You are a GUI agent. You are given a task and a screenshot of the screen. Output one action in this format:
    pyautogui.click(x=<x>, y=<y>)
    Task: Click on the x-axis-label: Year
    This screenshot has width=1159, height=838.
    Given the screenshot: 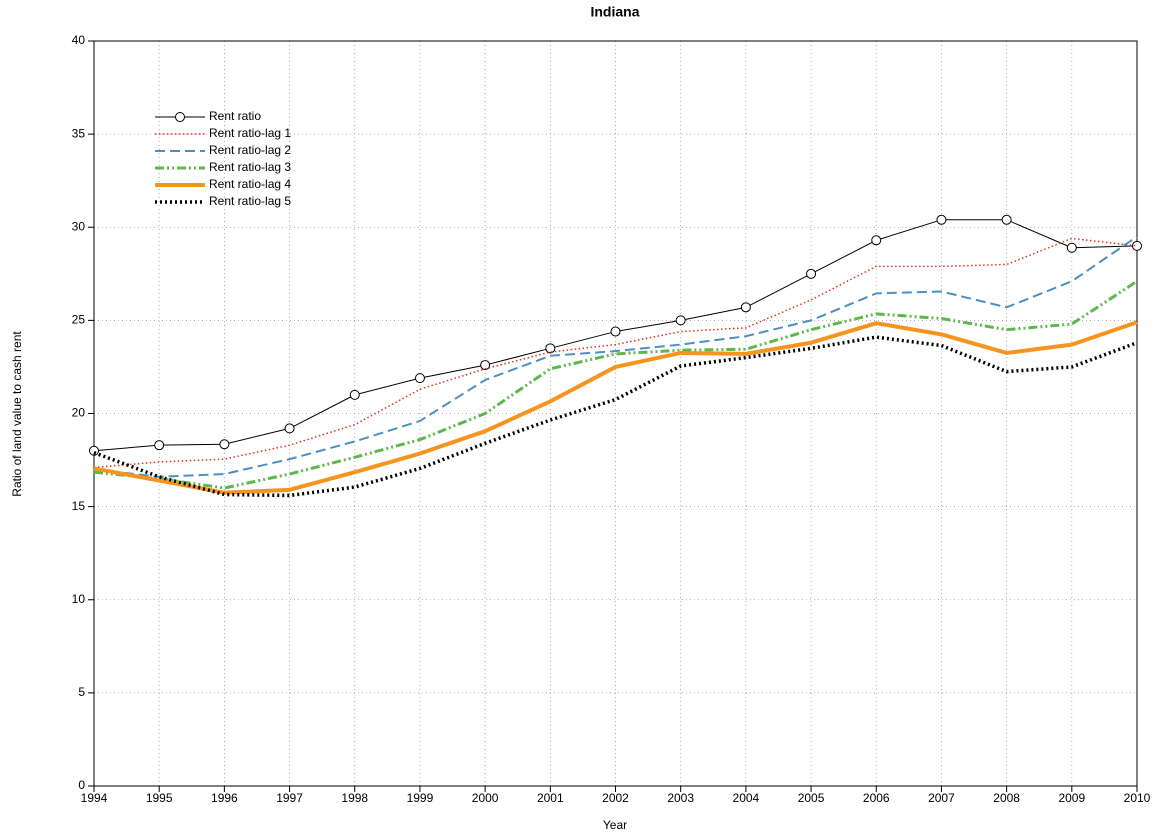 What is the action you would take?
    pyautogui.click(x=615, y=825)
    